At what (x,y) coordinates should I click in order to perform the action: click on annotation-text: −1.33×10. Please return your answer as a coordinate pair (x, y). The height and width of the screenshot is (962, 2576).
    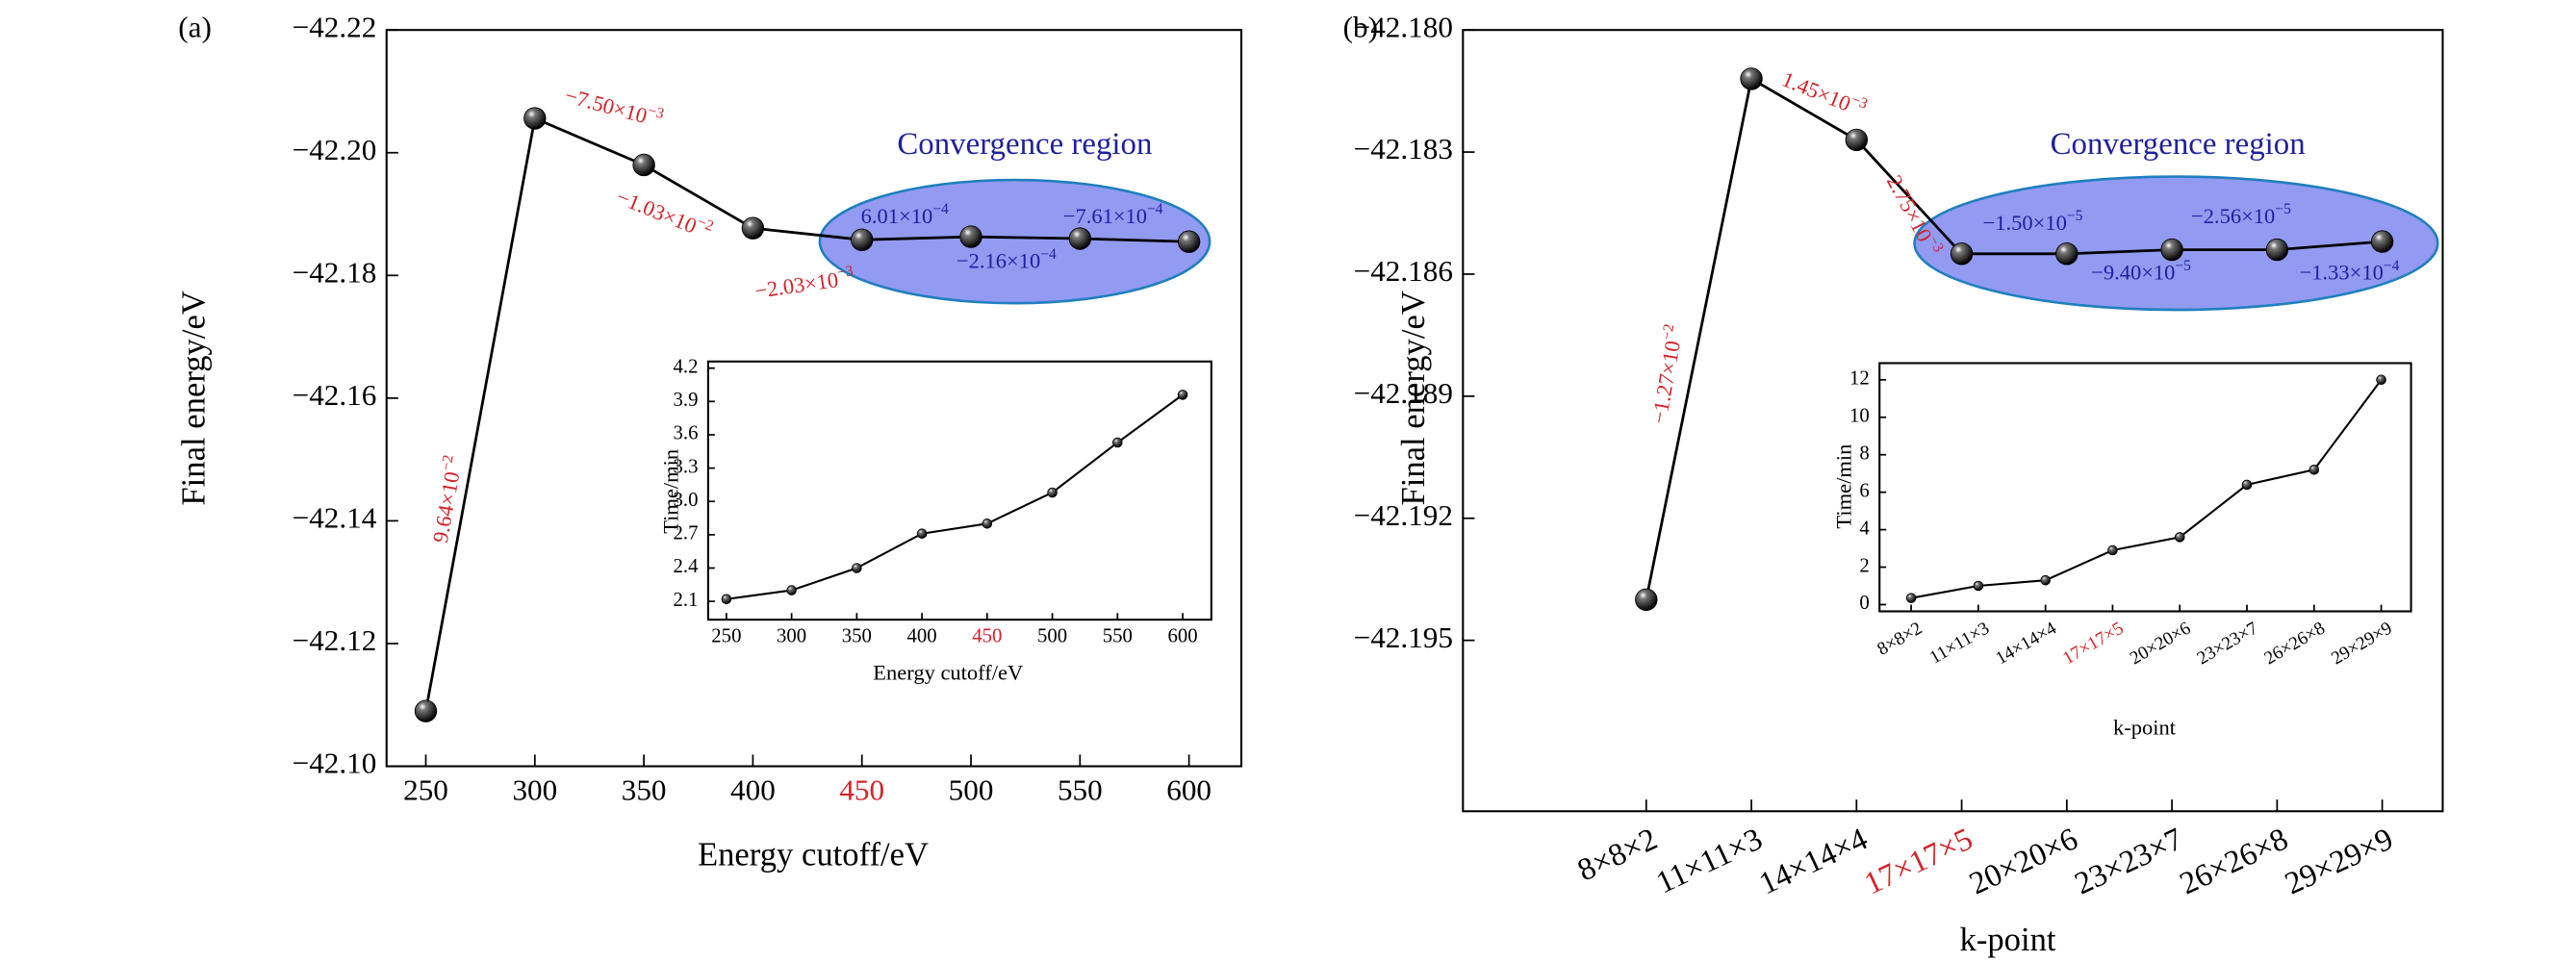
    Looking at the image, I should click on (2342, 273).